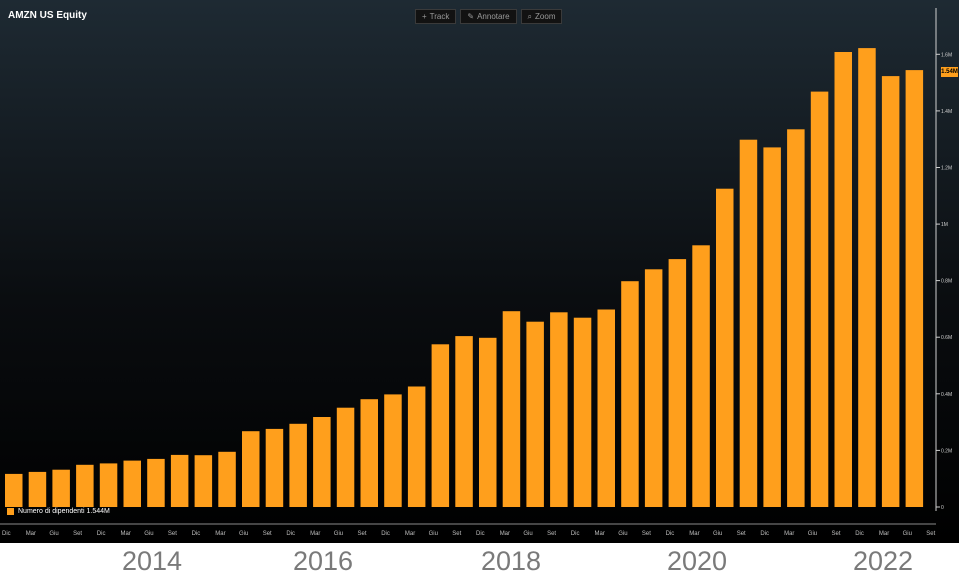  I want to click on track-button: + Track, so click(436, 16).